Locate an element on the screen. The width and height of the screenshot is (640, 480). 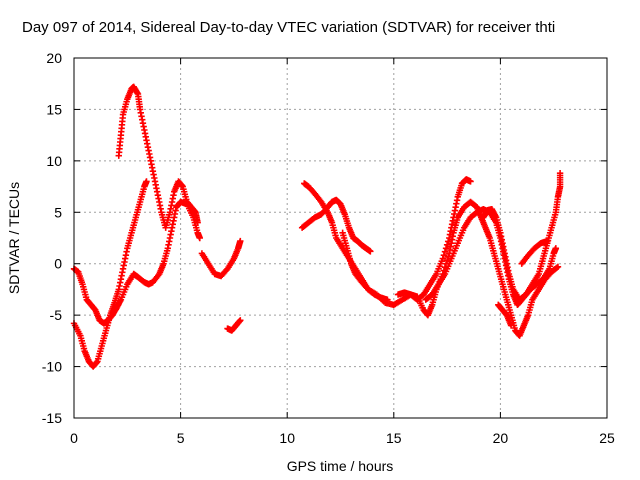
x-tick-label: 25 is located at coordinates (607, 438).